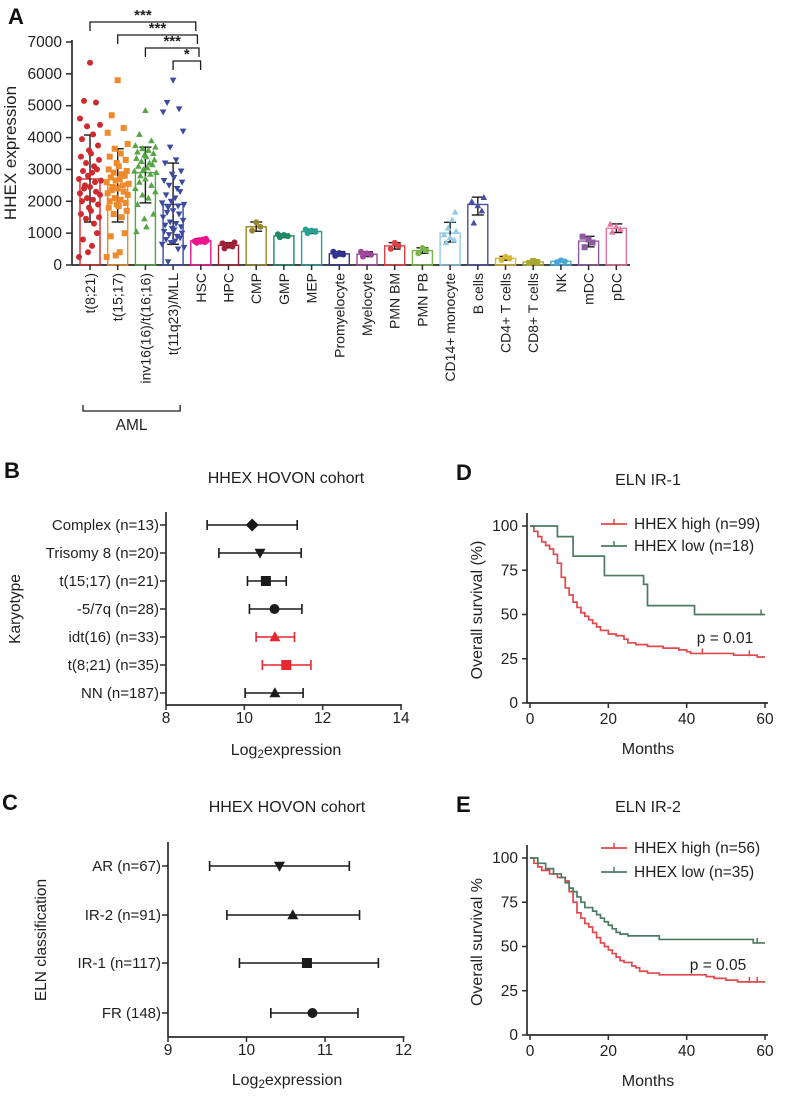  What do you see at coordinates (45, 138) in the screenshot?
I see `y-tick-label: 4000` at bounding box center [45, 138].